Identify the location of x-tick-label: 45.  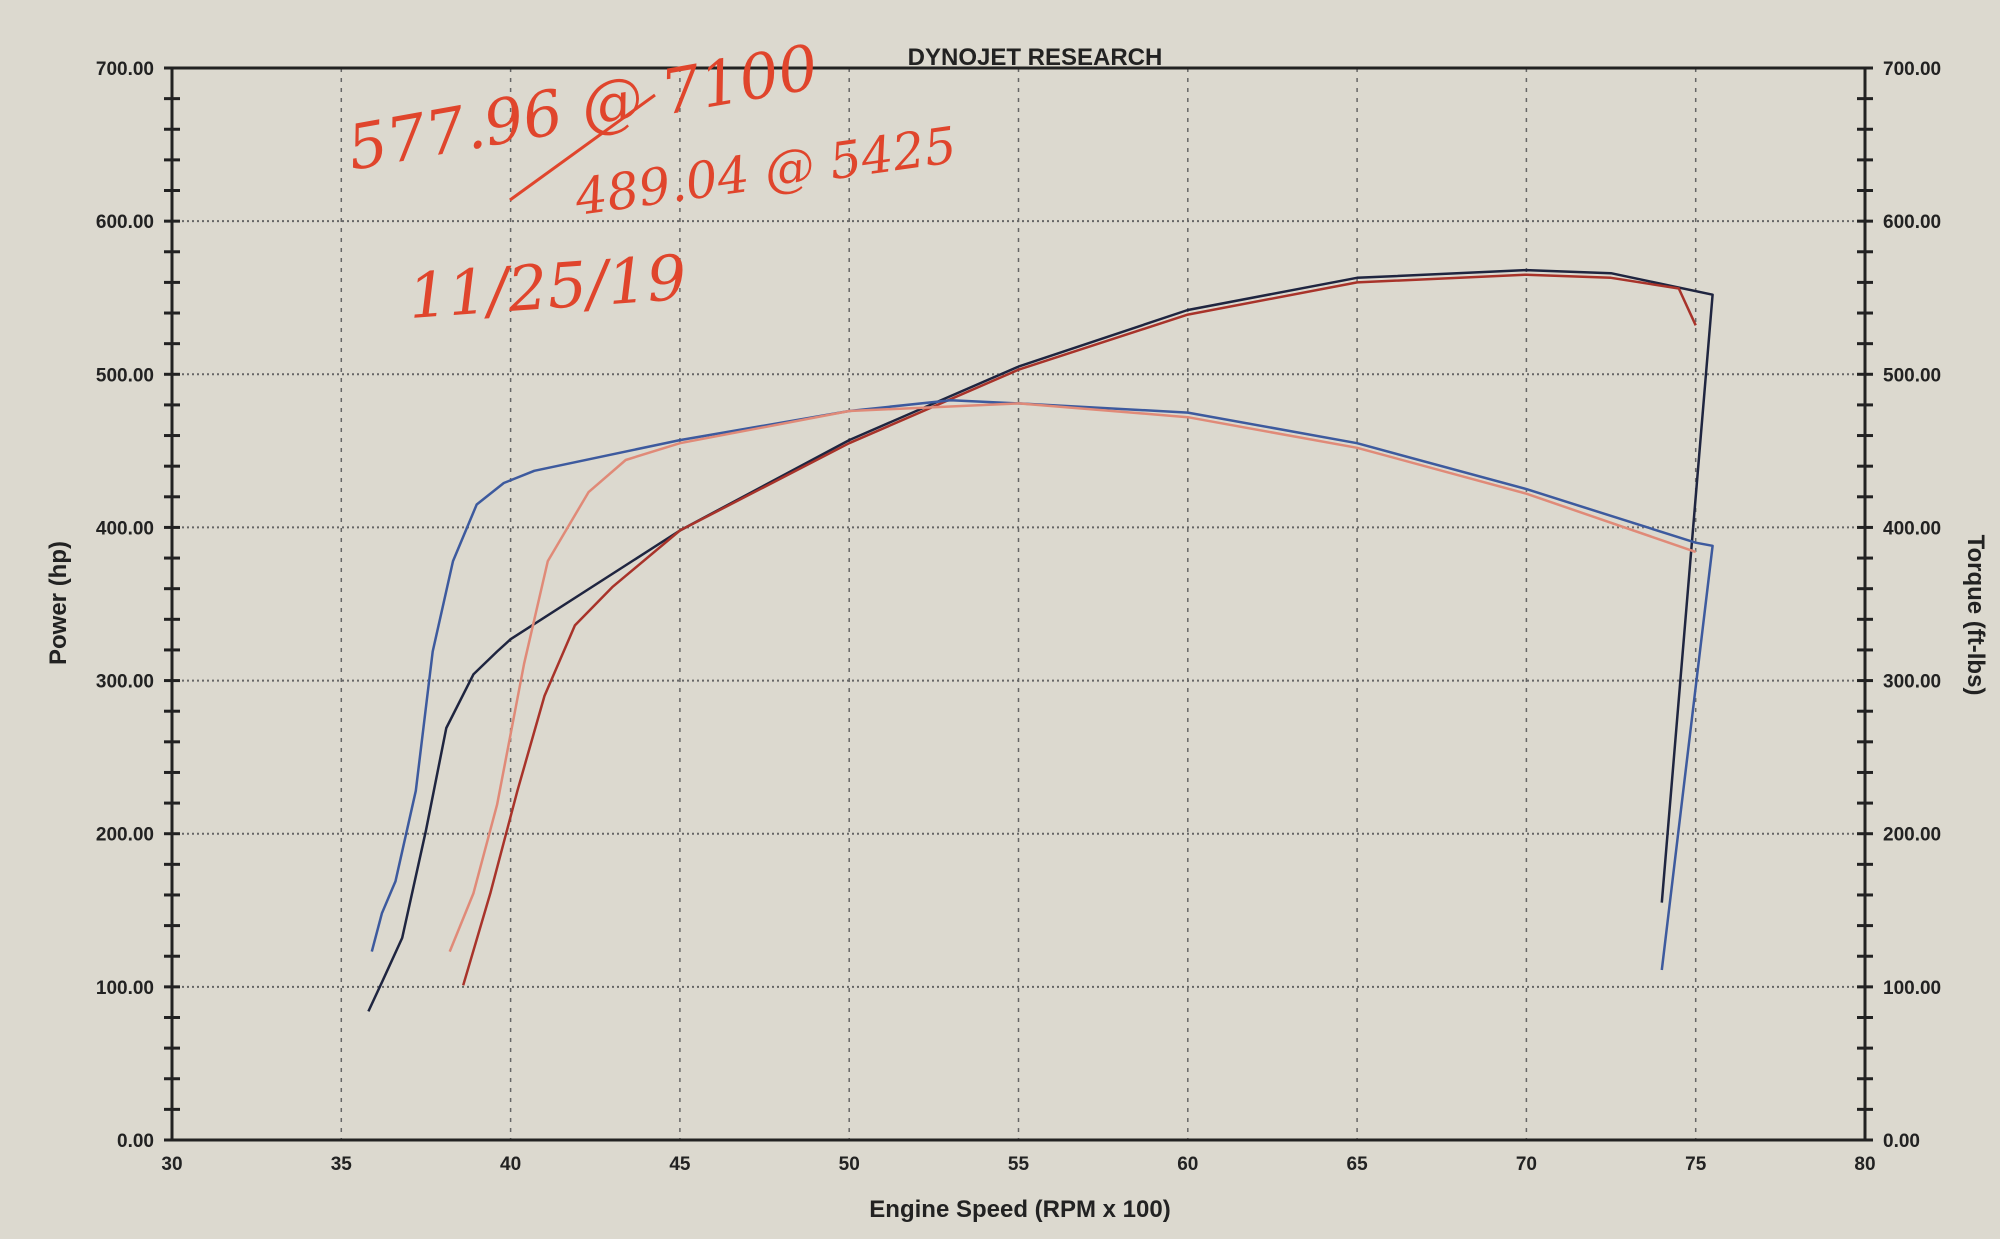
(680, 1164).